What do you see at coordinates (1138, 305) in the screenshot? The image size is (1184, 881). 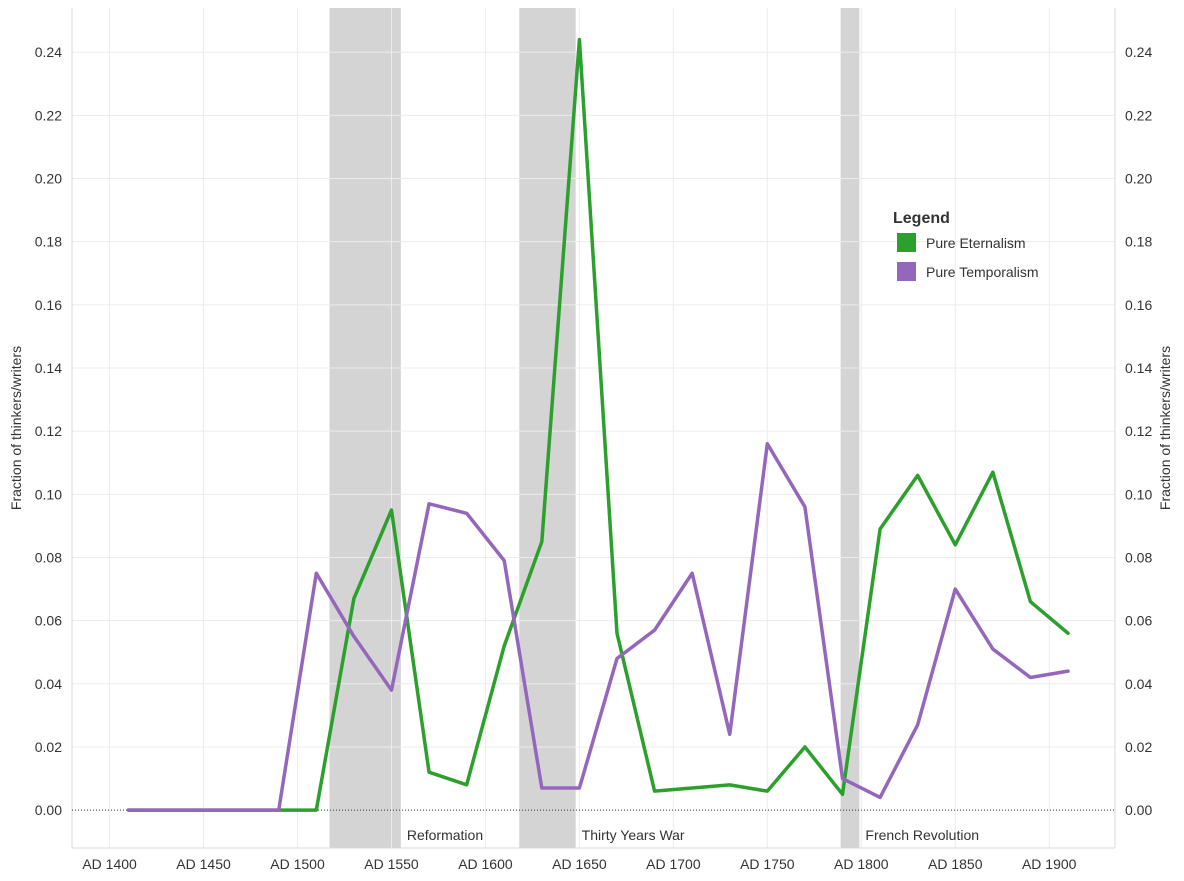 I see `y-tick-label-right: 0.16` at bounding box center [1138, 305].